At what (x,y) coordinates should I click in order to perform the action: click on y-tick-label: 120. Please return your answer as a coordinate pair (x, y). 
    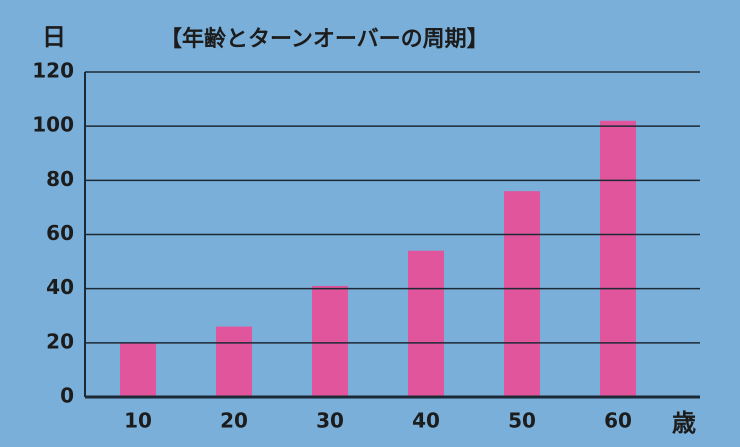
    Looking at the image, I should click on (53, 71).